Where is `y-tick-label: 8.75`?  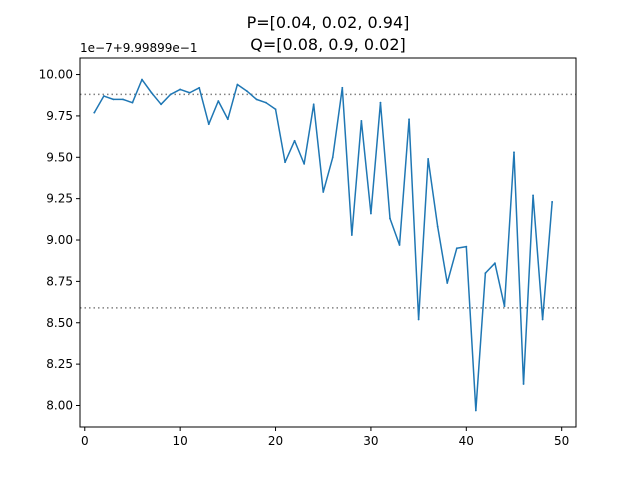 y-tick-label: 8.75 is located at coordinates (59, 281).